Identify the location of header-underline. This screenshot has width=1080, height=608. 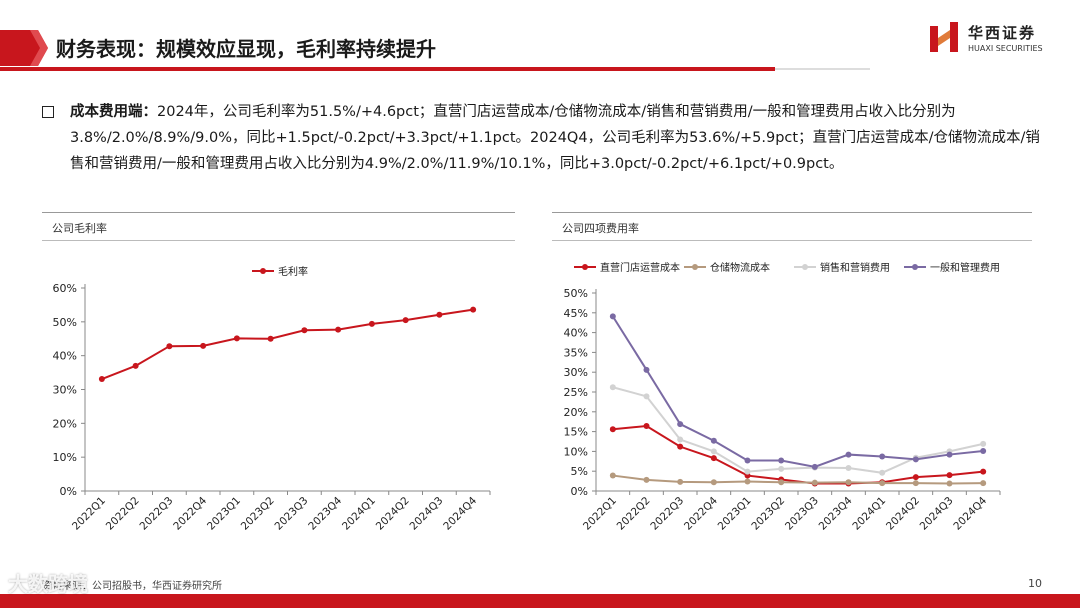
(387, 69).